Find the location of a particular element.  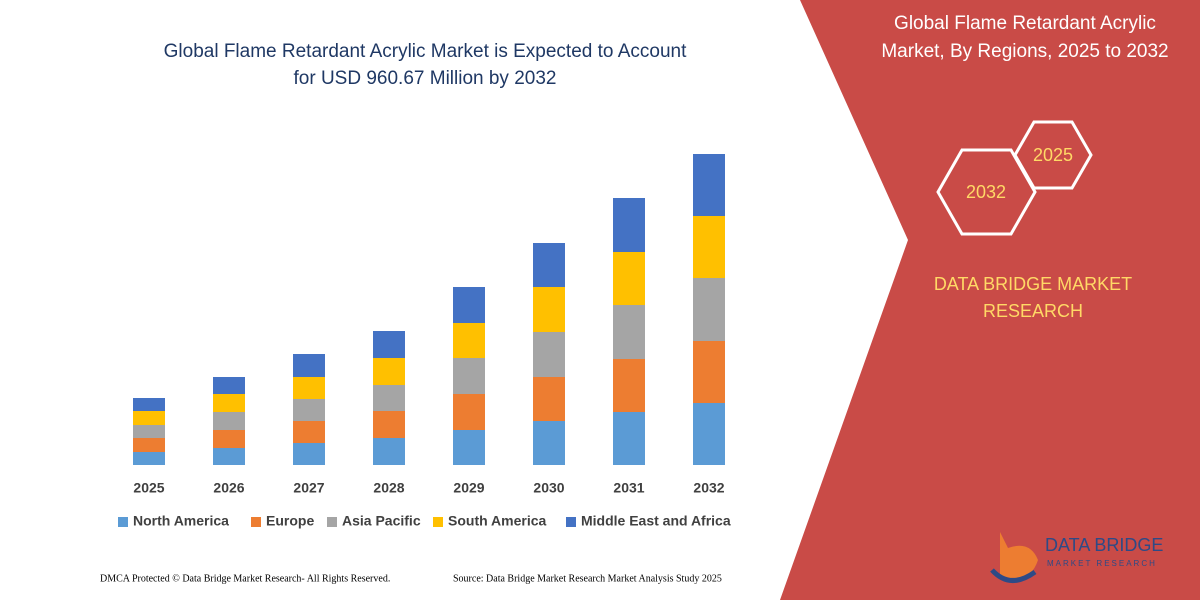

legend-label: Europe is located at coordinates (290, 521).